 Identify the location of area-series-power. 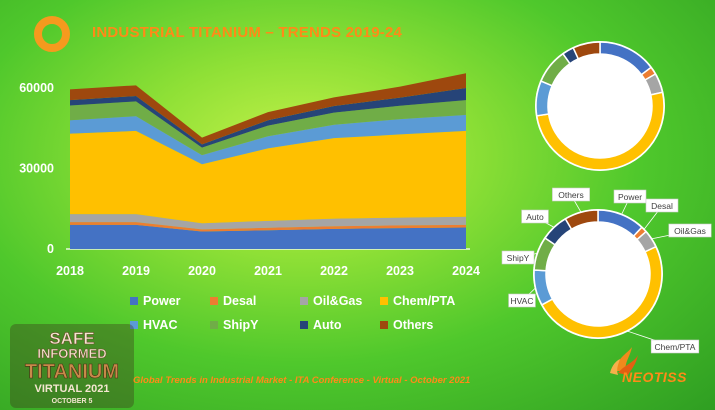
(268, 236).